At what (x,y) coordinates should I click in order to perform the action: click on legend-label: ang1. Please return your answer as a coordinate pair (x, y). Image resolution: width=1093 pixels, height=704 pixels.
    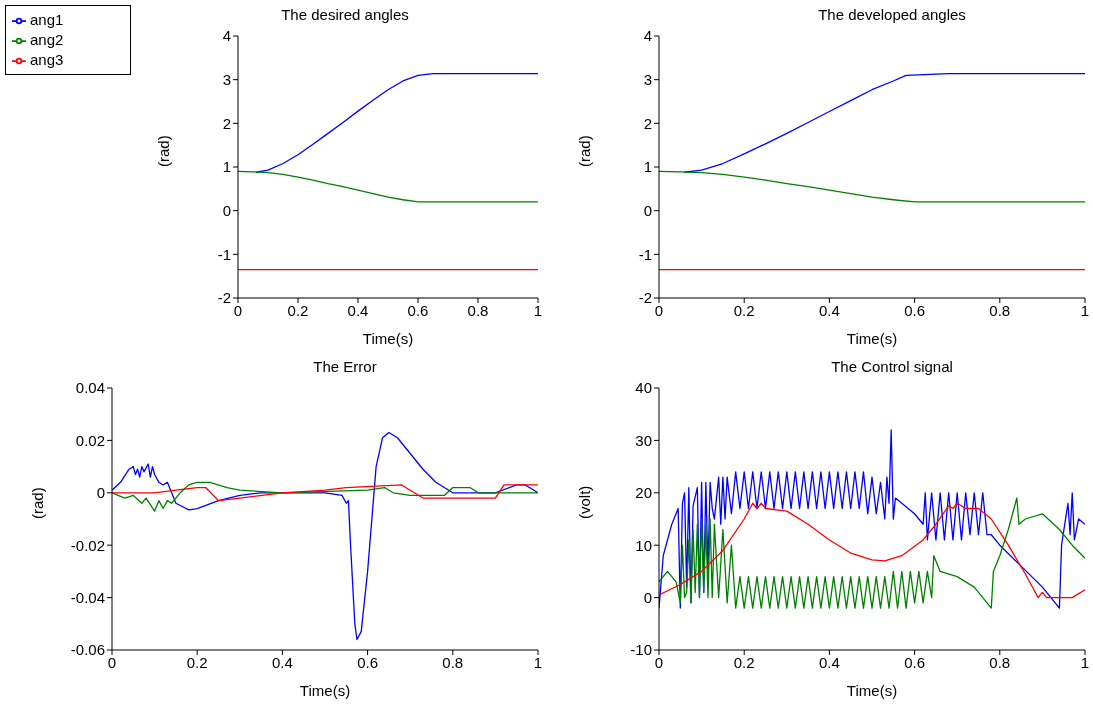
    Looking at the image, I should click on (47, 19).